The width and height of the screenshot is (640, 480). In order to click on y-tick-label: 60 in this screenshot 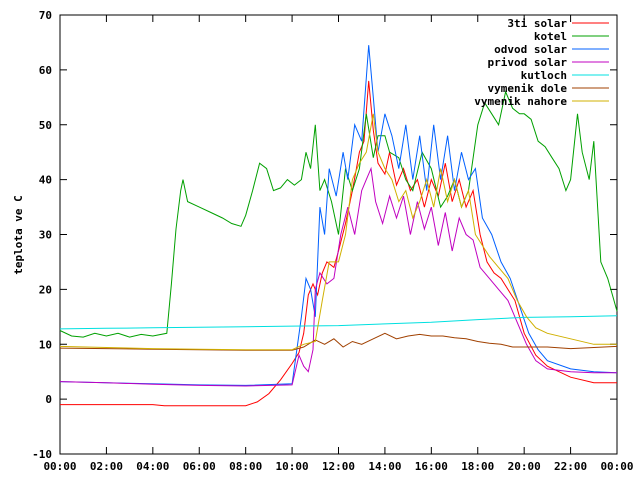, I will do `click(45, 70)`.